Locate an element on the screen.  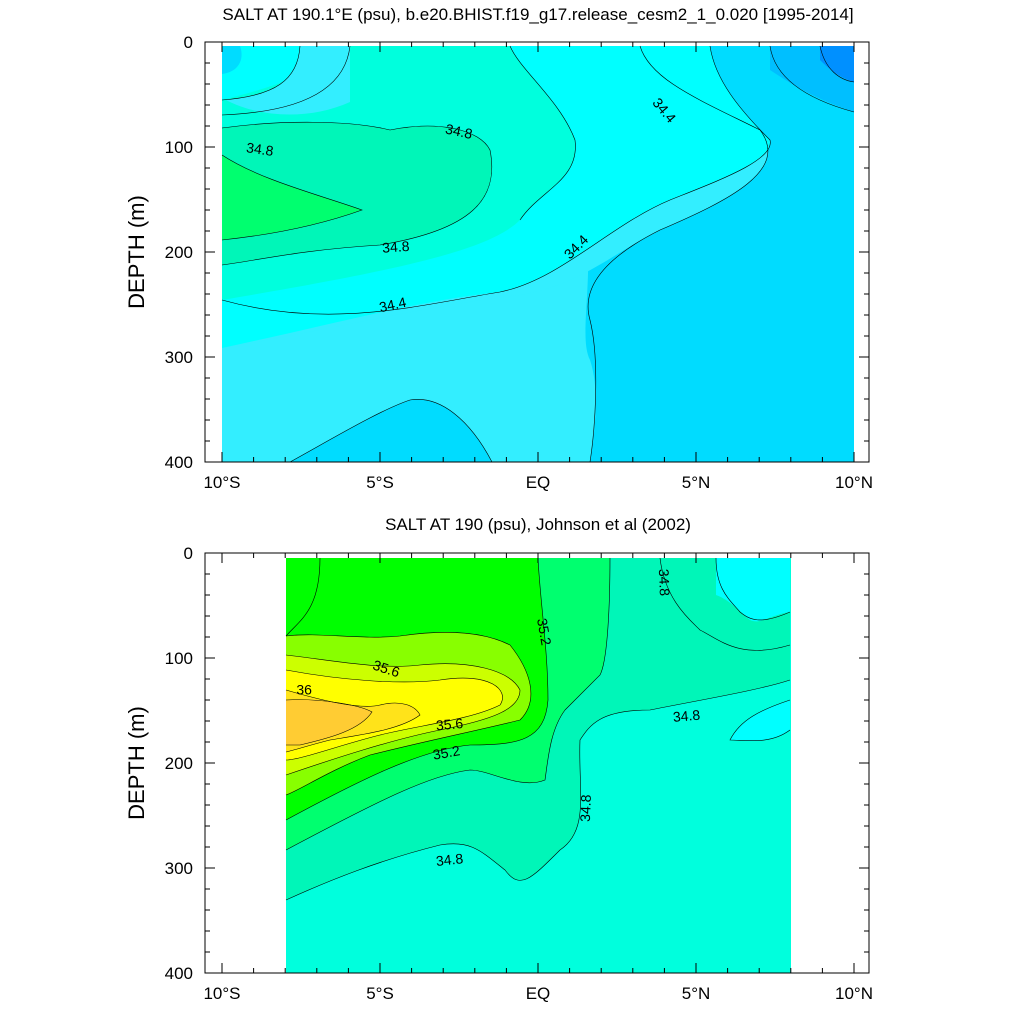
contour-34-4-pocket is located at coordinates (760, 720).